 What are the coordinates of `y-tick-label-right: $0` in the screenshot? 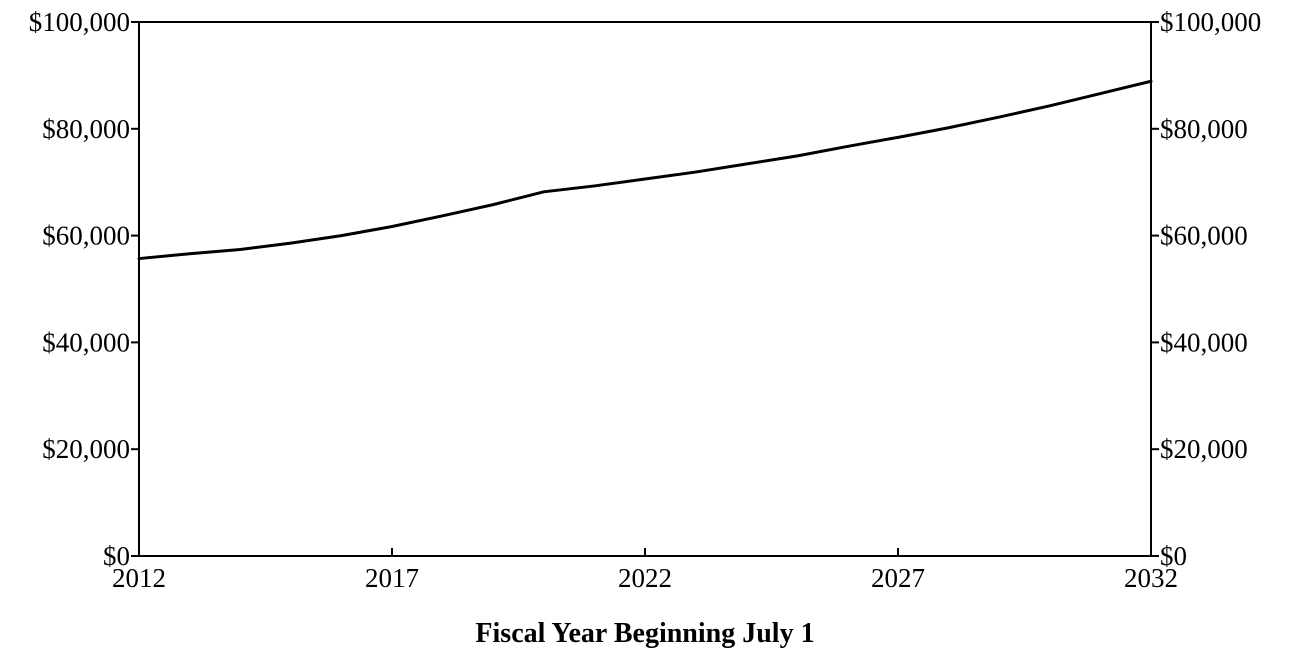 It's located at (1173, 556).